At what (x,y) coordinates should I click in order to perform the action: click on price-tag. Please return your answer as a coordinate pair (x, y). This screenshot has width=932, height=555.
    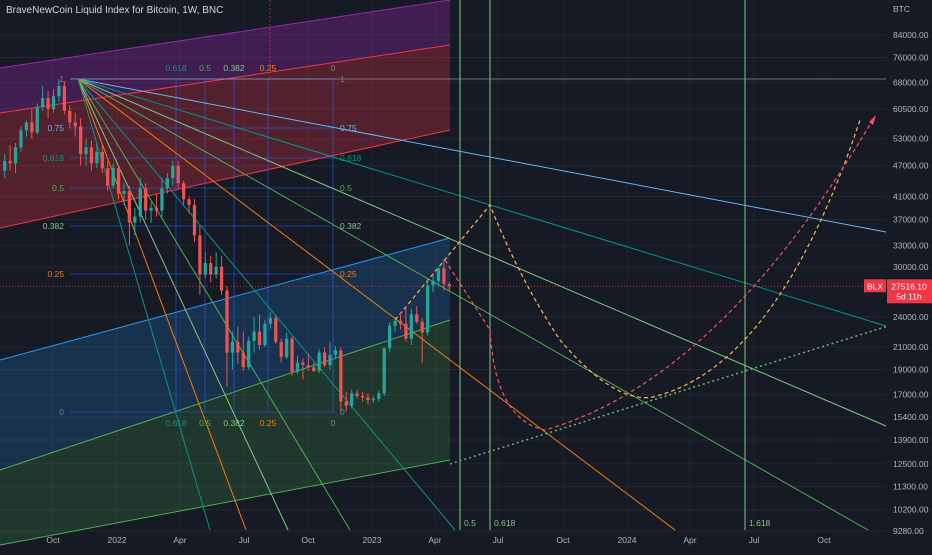
    Looking at the image, I should click on (909, 291).